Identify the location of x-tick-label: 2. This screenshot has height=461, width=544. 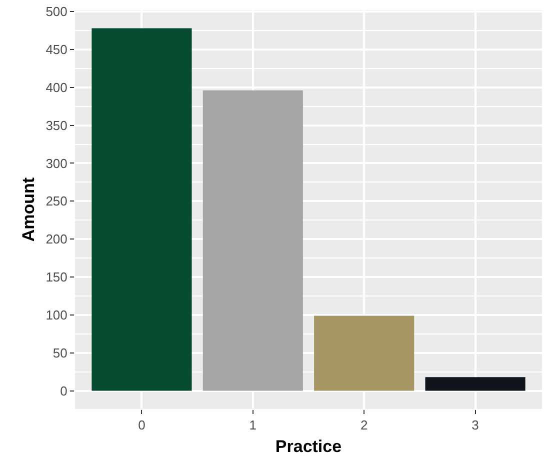
(364, 425).